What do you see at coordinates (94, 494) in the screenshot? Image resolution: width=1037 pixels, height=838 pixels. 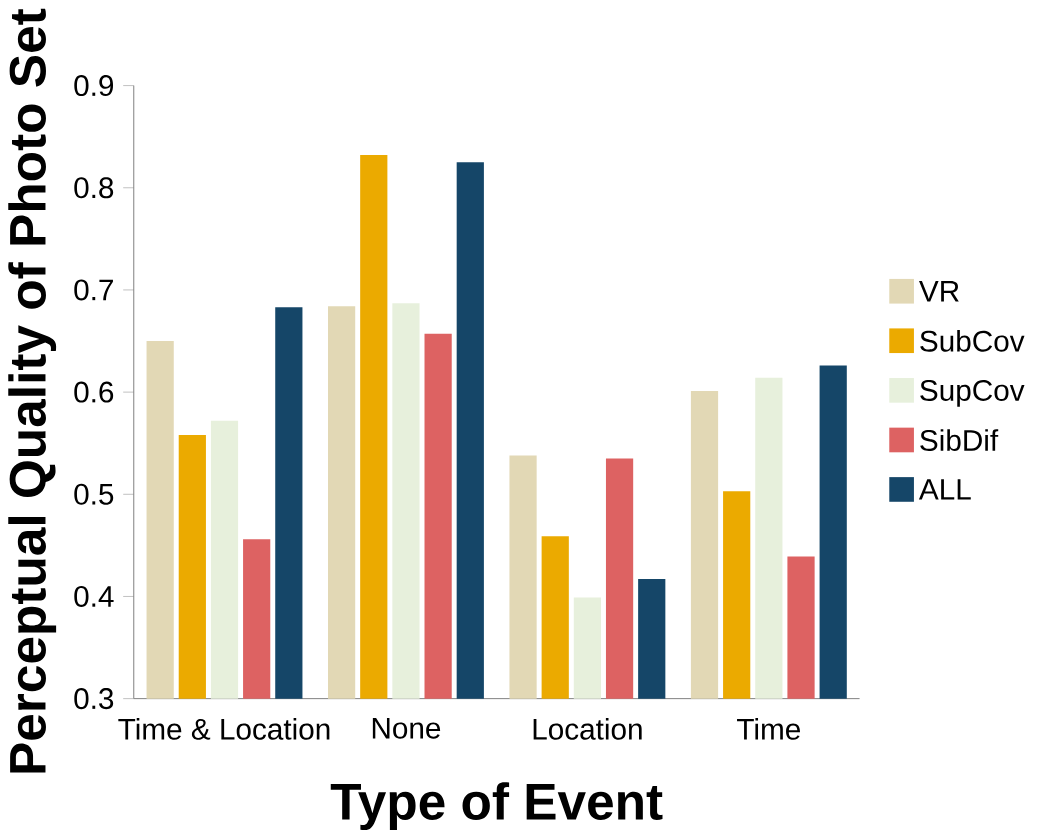 I see `y-tick-label: 0.5` at bounding box center [94, 494].